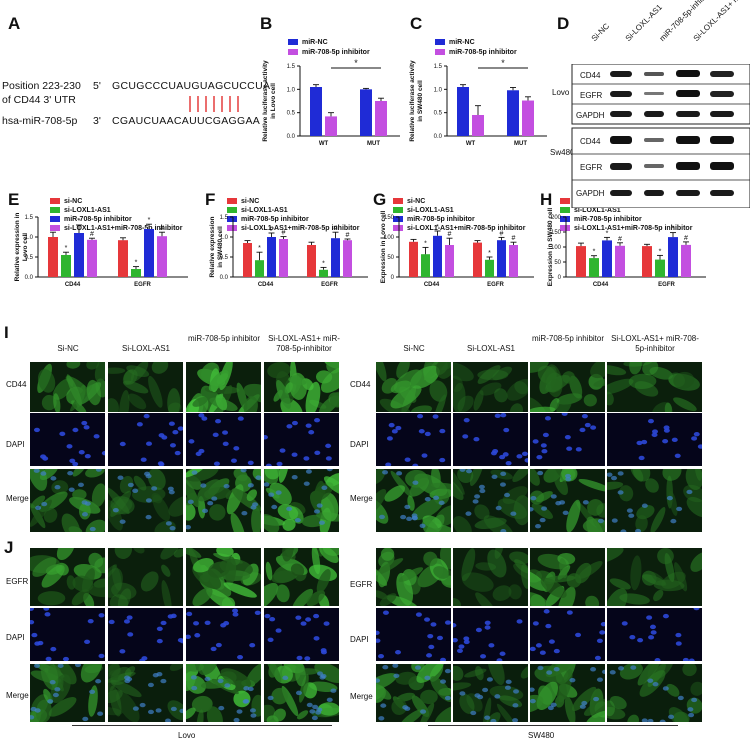 This screenshot has width=753, height=742. What do you see at coordinates (359, 639) in the screenshot?
I see `j-row-dapi-sw480: DAPI` at bounding box center [359, 639].